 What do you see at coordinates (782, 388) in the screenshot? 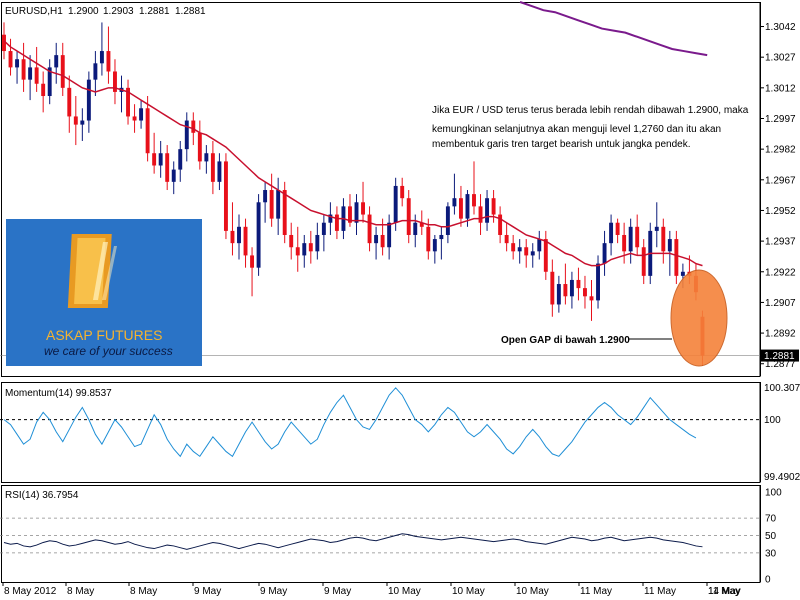
I see `momentum-tick-label: 100.3078` at bounding box center [782, 388].